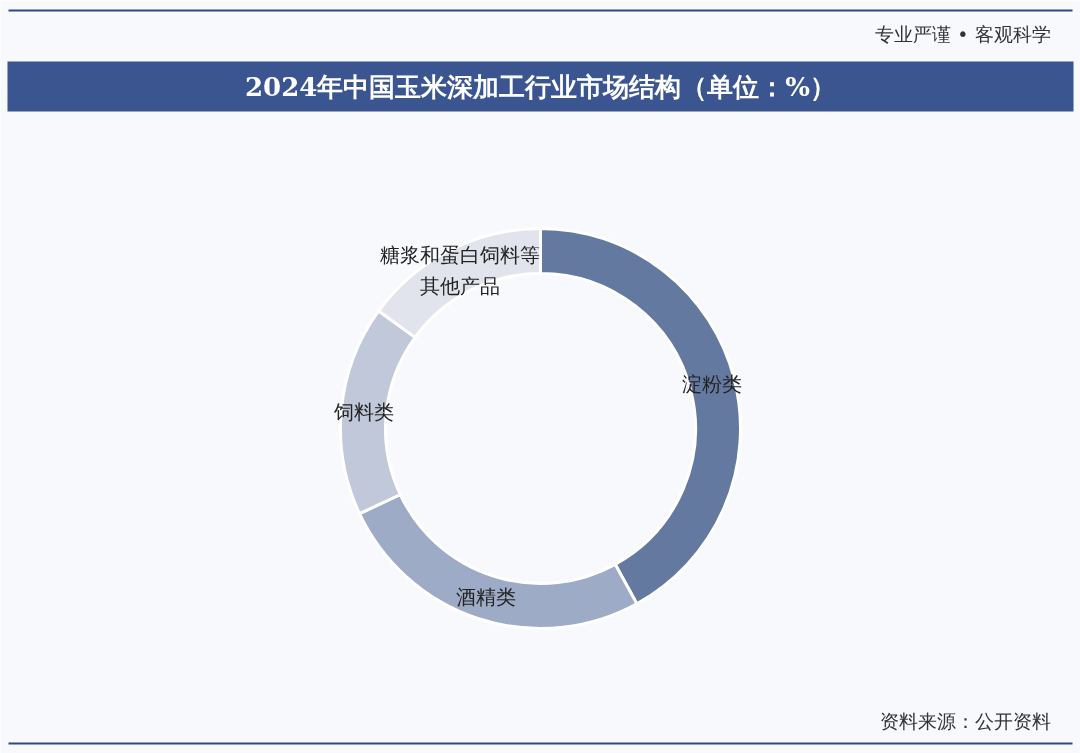 The image size is (1080, 753). Describe the element at coordinates (540, 86) in the screenshot. I see `chart-title: 2024年中国玉米深加工行业市场结构（单位：%）` at that location.